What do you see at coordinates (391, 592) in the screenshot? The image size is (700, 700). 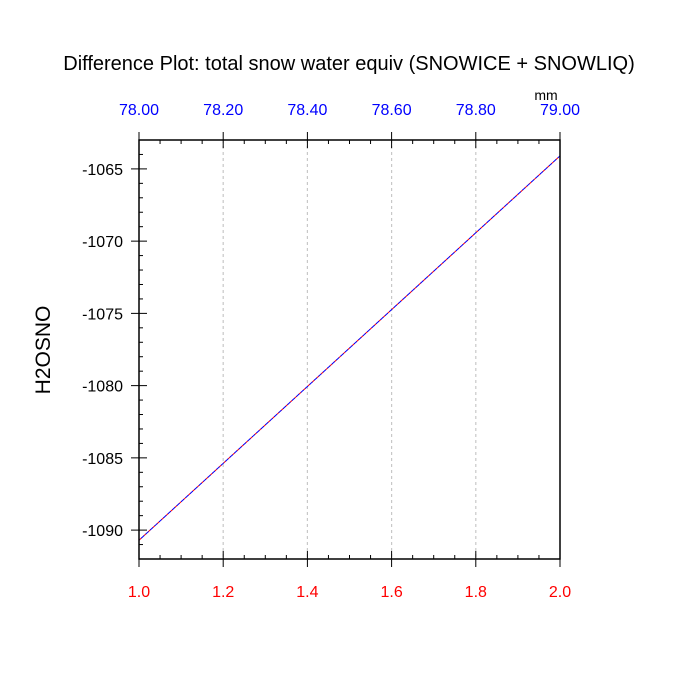 I see `x-tick-label: 1.6` at bounding box center [391, 592].